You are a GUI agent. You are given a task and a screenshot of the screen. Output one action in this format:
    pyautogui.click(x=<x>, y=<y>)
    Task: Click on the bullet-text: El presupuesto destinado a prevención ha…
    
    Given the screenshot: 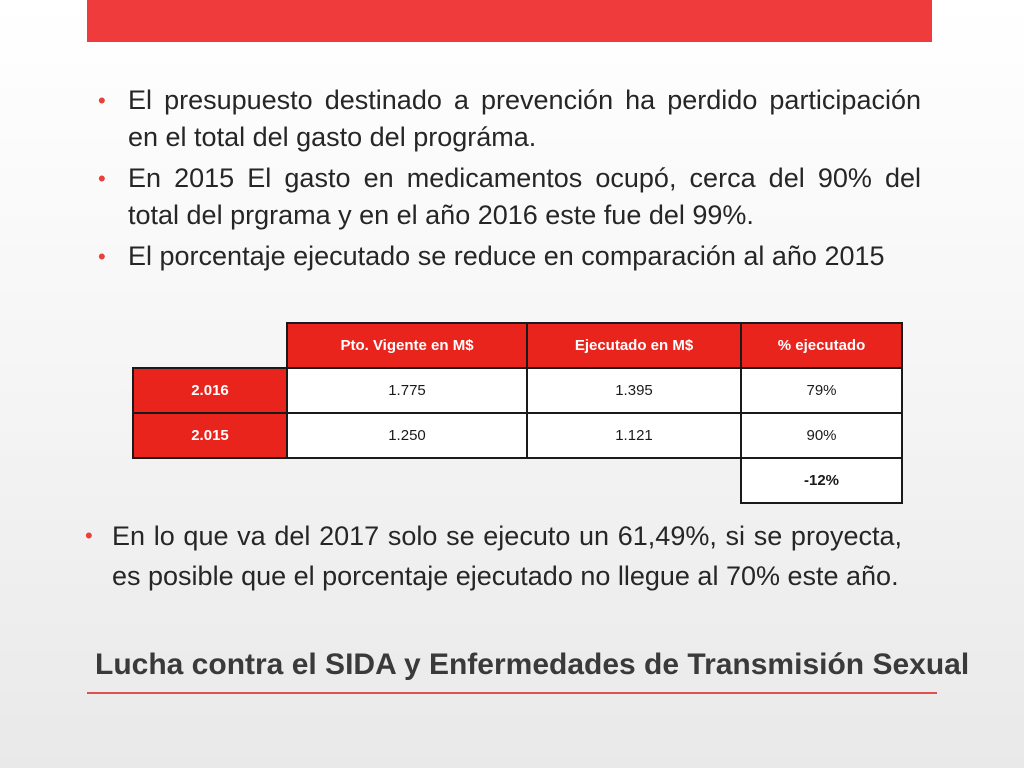 What is the action you would take?
    pyautogui.click(x=524, y=118)
    